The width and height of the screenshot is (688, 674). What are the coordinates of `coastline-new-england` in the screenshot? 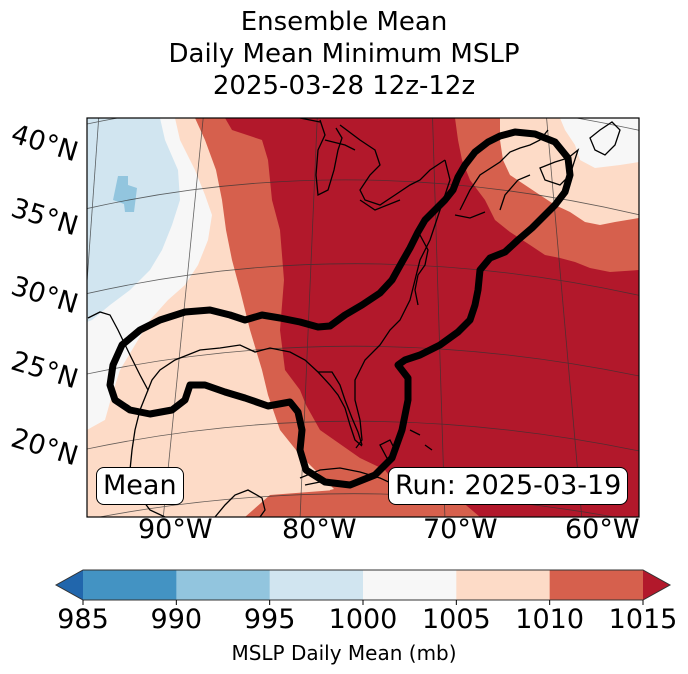 It's located at (501, 174).